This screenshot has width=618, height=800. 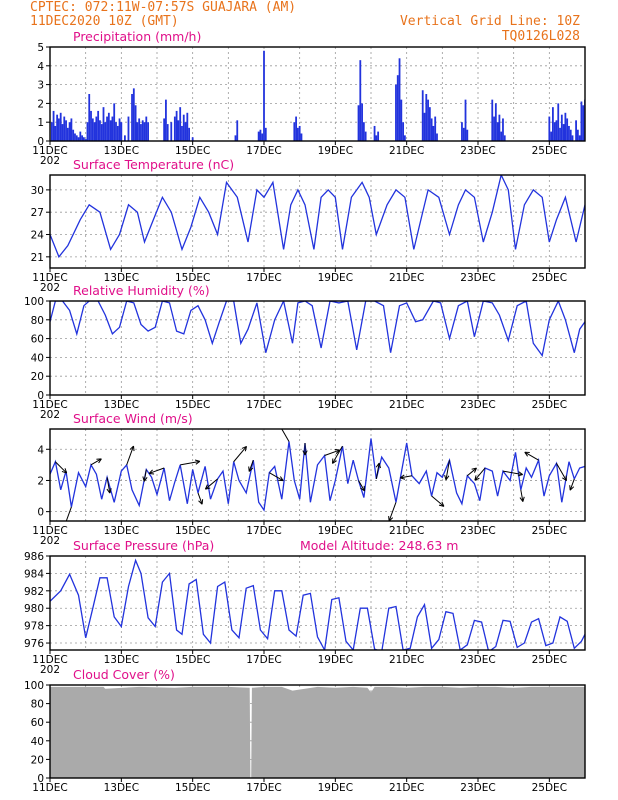 What do you see at coordinates (40, 86) in the screenshot?
I see `y-tick-label: 3` at bounding box center [40, 86].